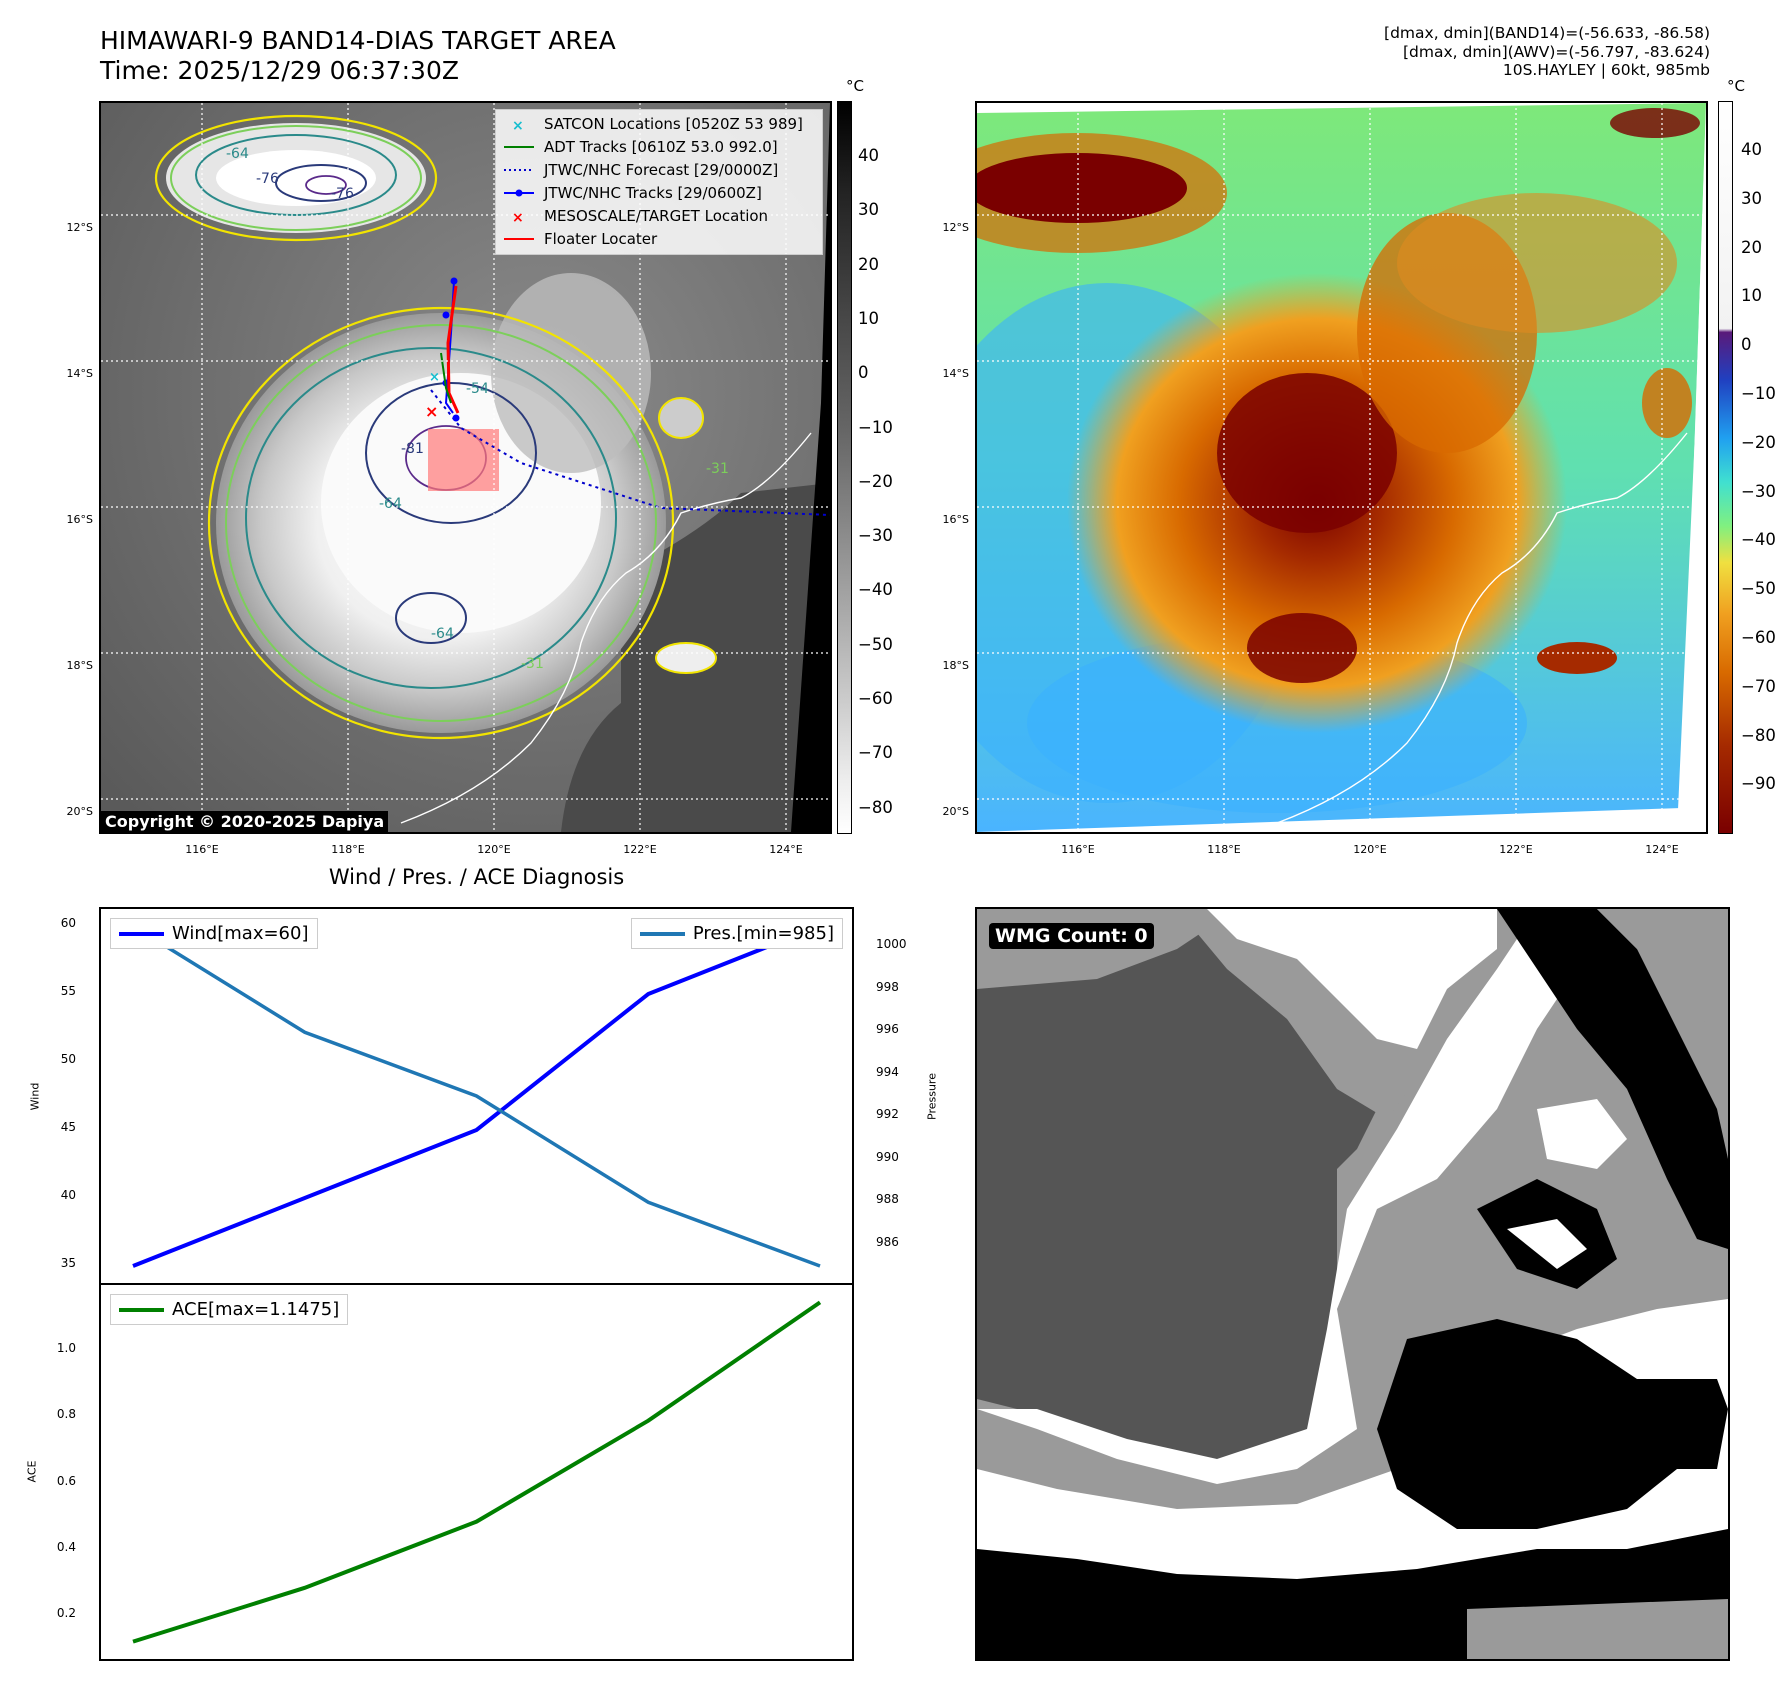  Describe the element at coordinates (477, 389) in the screenshot. I see `contour-label: -54` at that location.